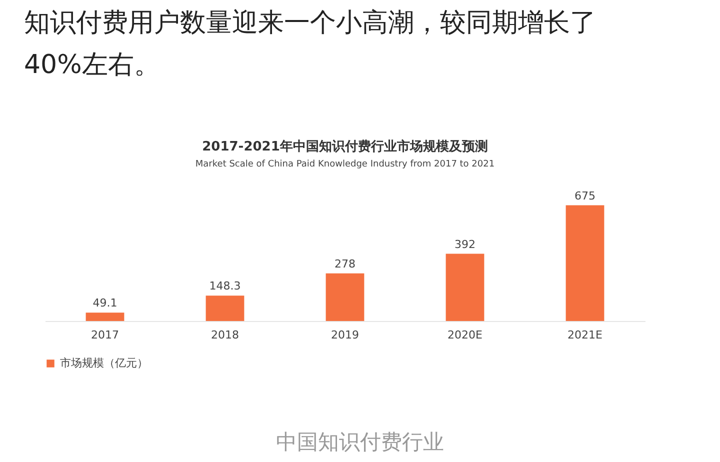 This screenshot has width=720, height=462. I want to click on chart-title: 2017-2021年中国知识付费行业市场规模及预测, so click(345, 146).